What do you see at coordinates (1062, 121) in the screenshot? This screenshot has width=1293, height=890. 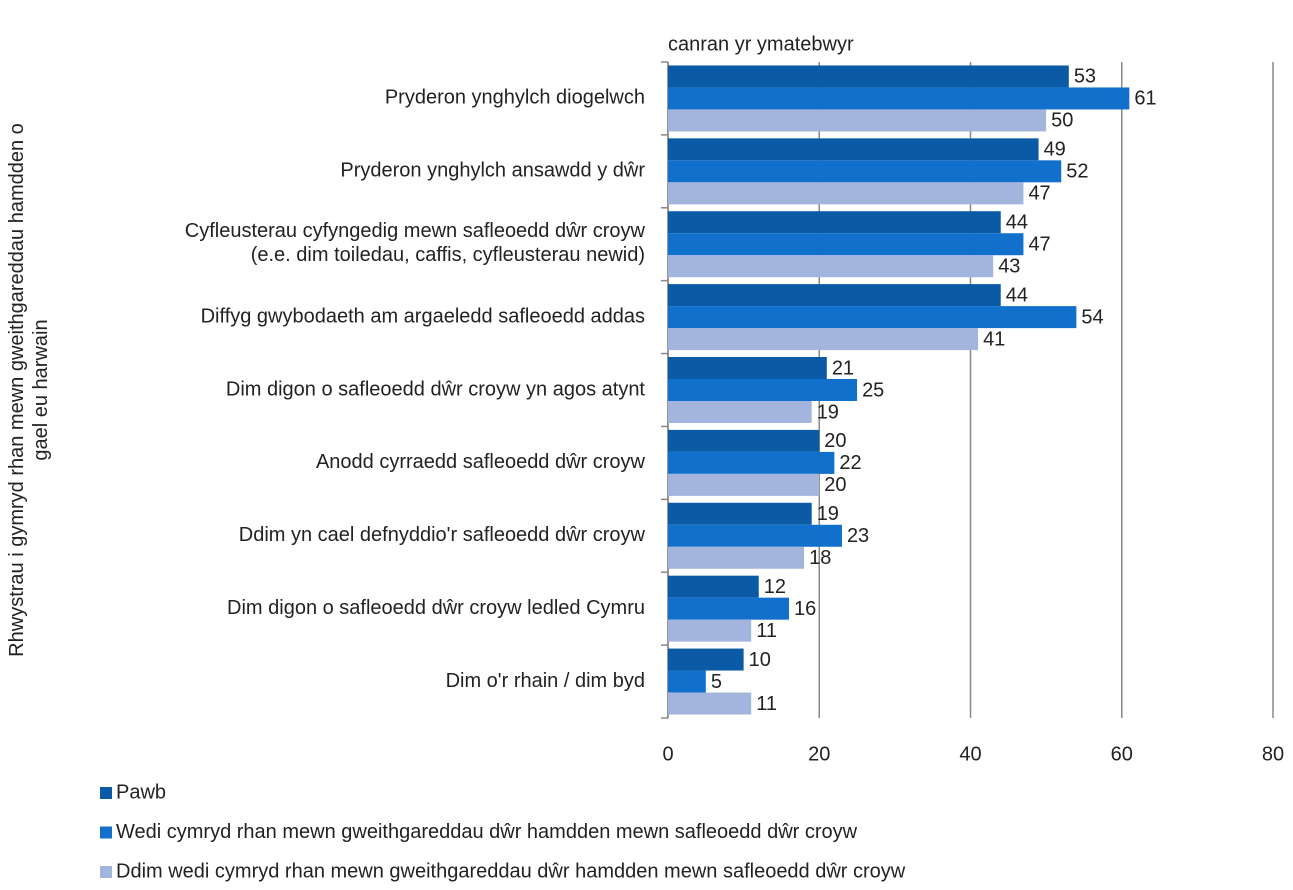 I see `data-label: 50` at bounding box center [1062, 121].